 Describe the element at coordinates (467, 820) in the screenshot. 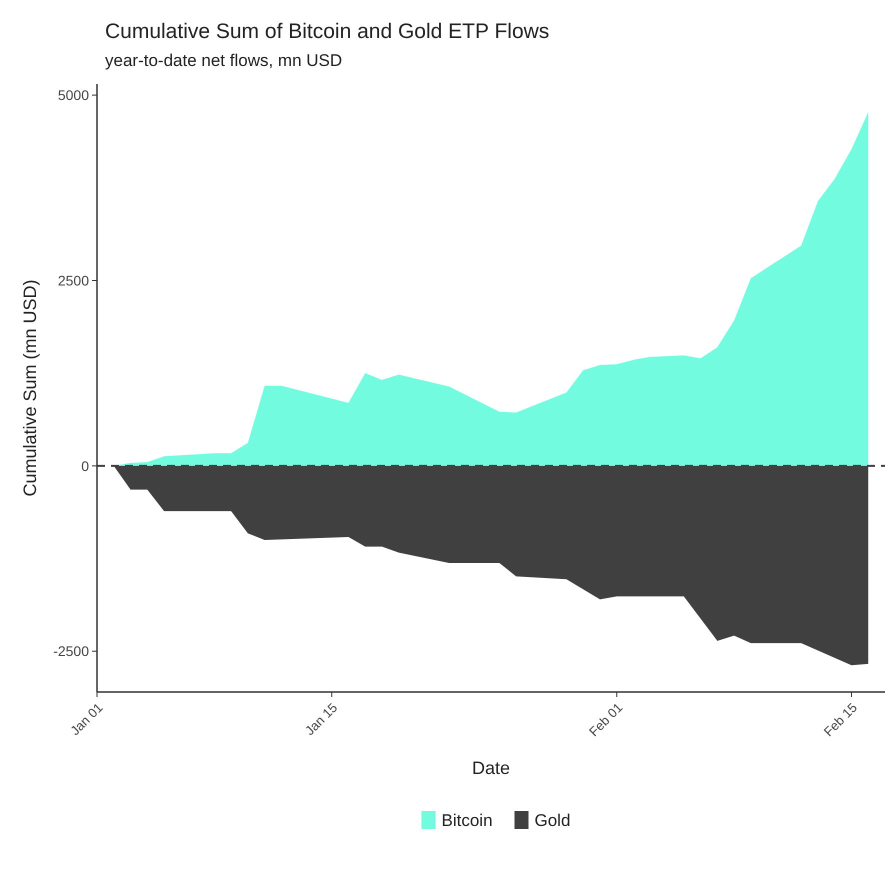

I see `legend-label: Bitcoin` at that location.